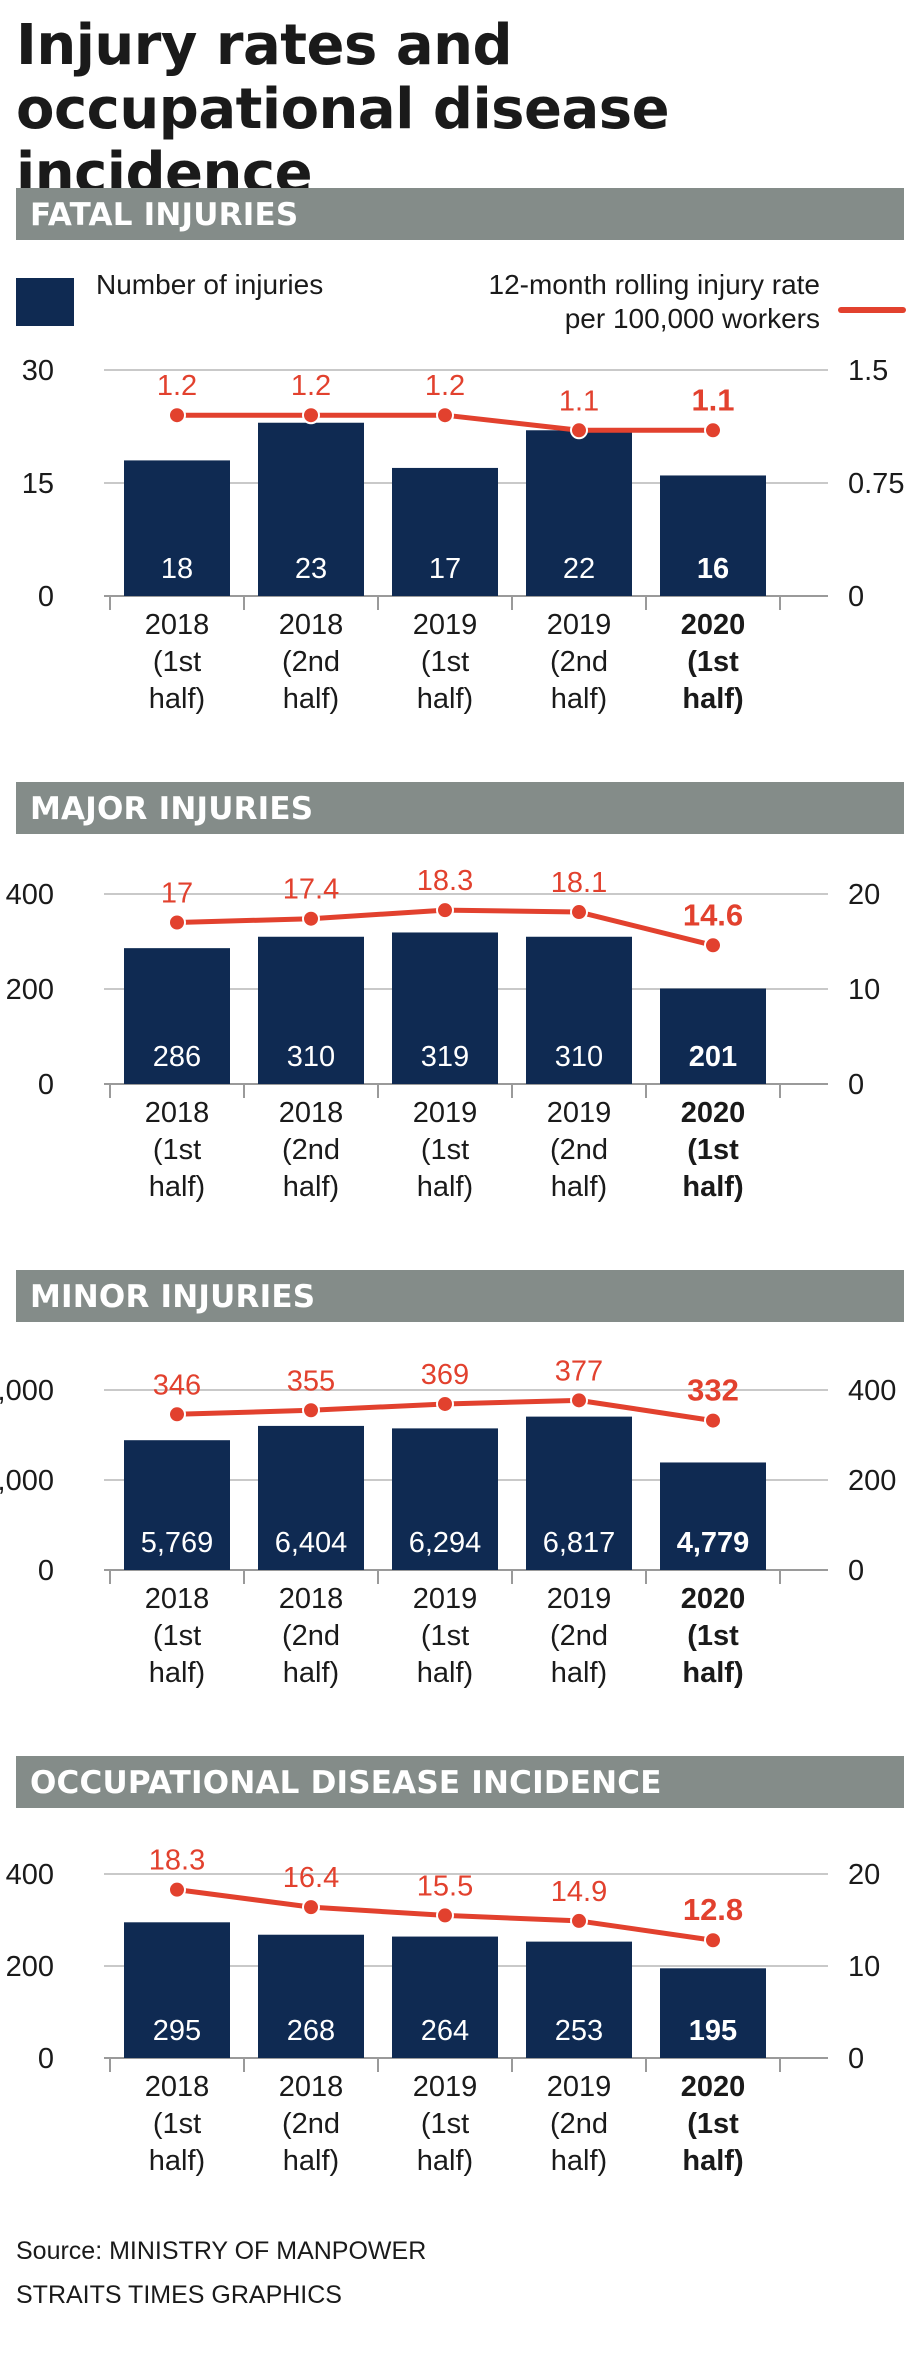  I want to click on bar-value-label: 23, so click(311, 569).